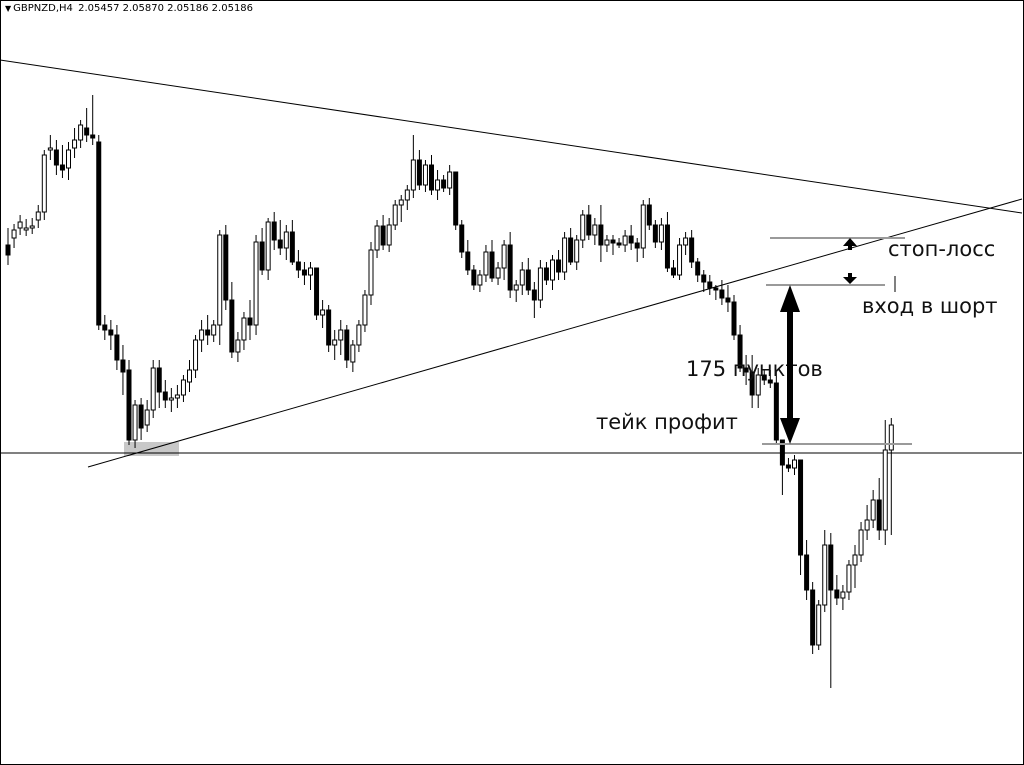  What do you see at coordinates (8, 8) in the screenshot?
I see `triangle-down-icon: ▼` at bounding box center [8, 8].